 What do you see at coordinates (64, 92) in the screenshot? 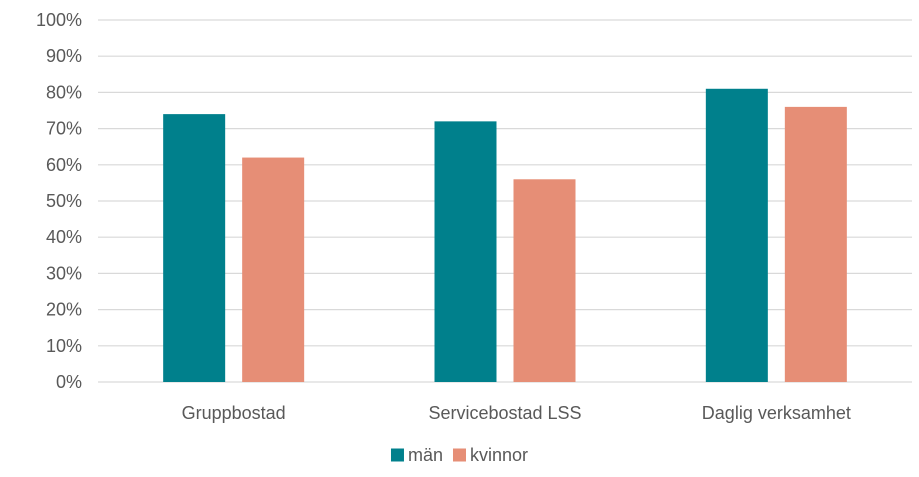
I see `y-tick-label: 80%` at bounding box center [64, 92].